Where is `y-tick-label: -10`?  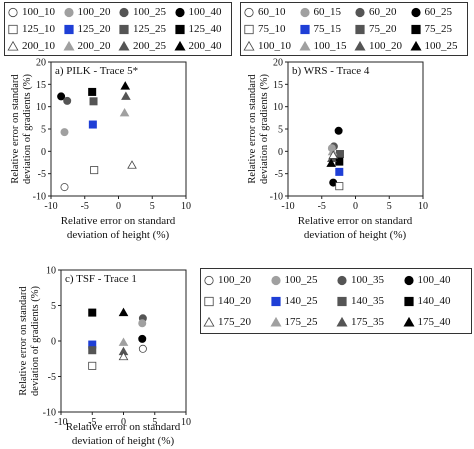
y-tick-label: -10 is located at coordinates (39, 197).